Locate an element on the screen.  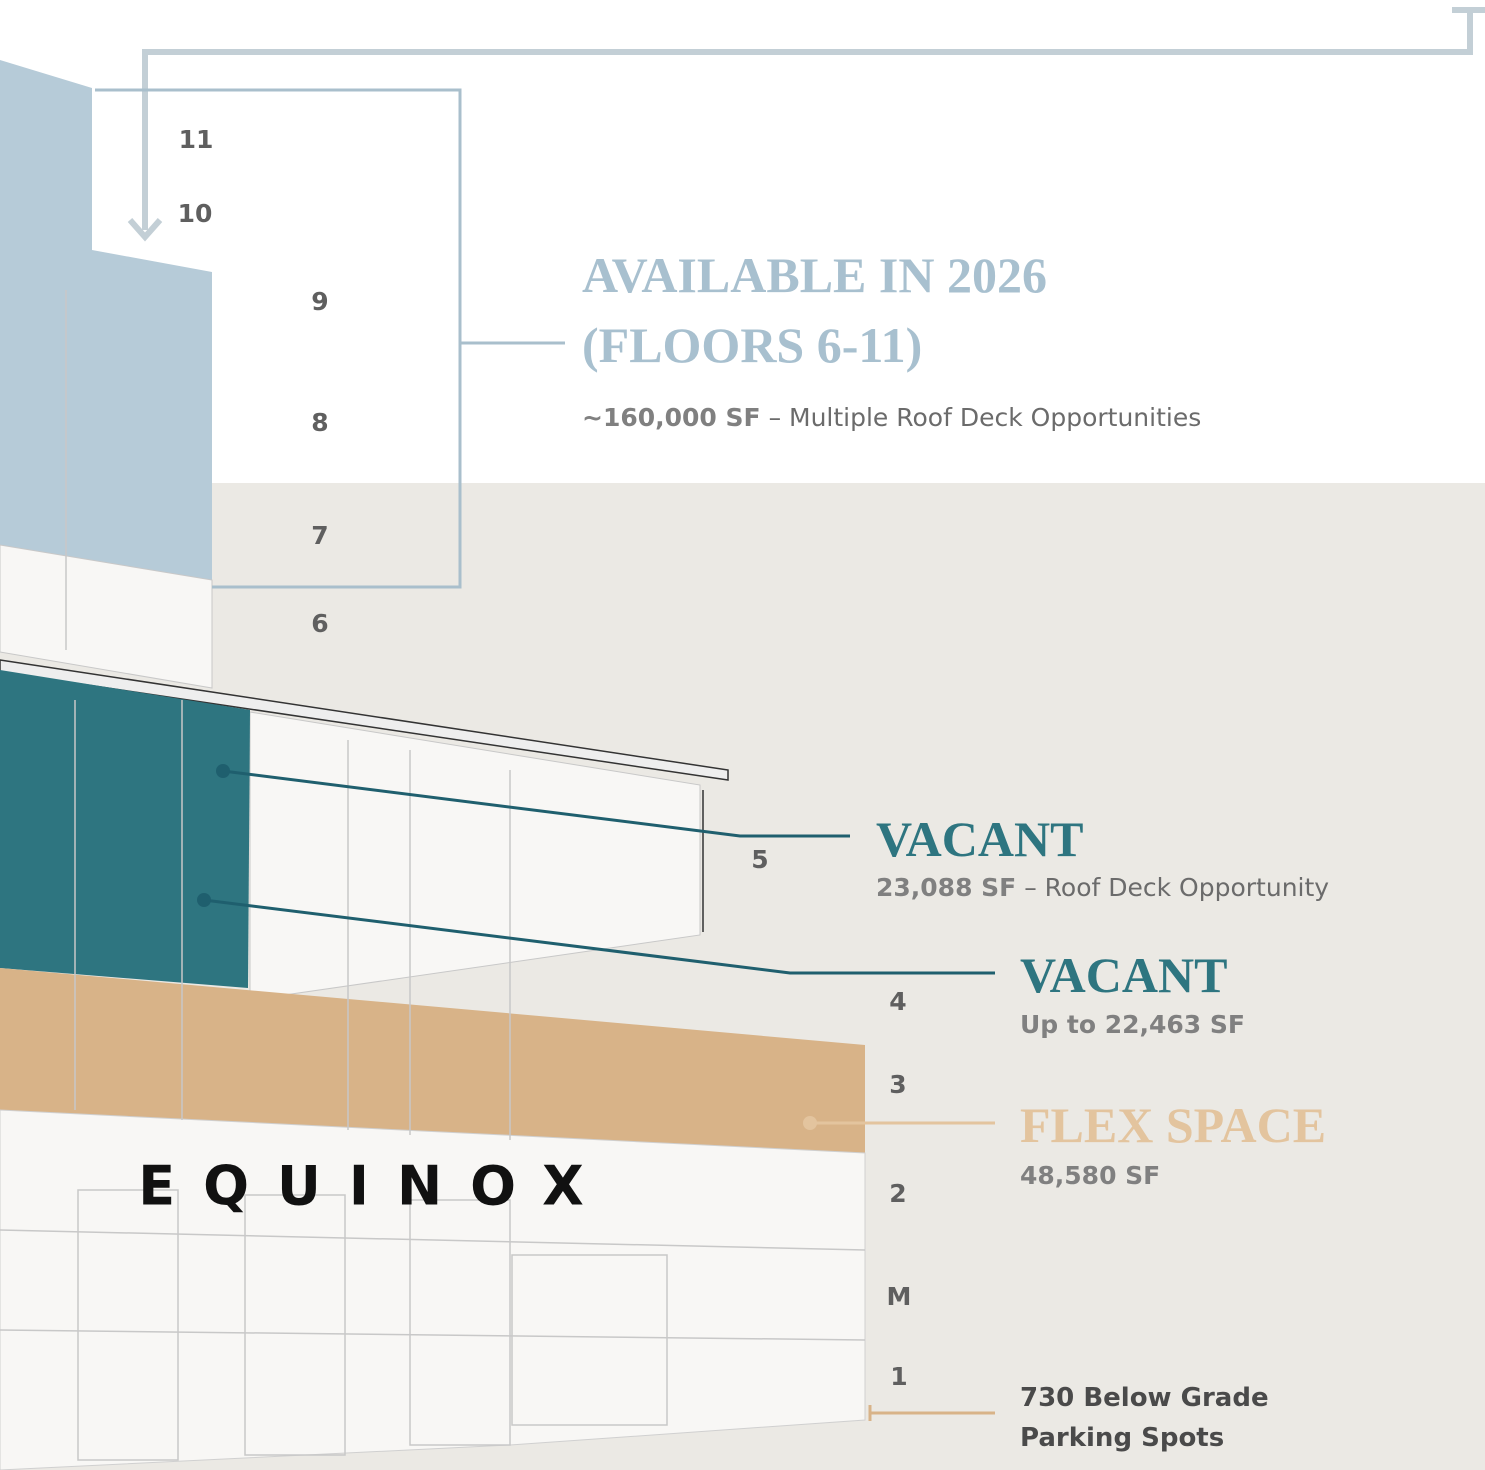
floor-label: 4 is located at coordinates (897, 1001).